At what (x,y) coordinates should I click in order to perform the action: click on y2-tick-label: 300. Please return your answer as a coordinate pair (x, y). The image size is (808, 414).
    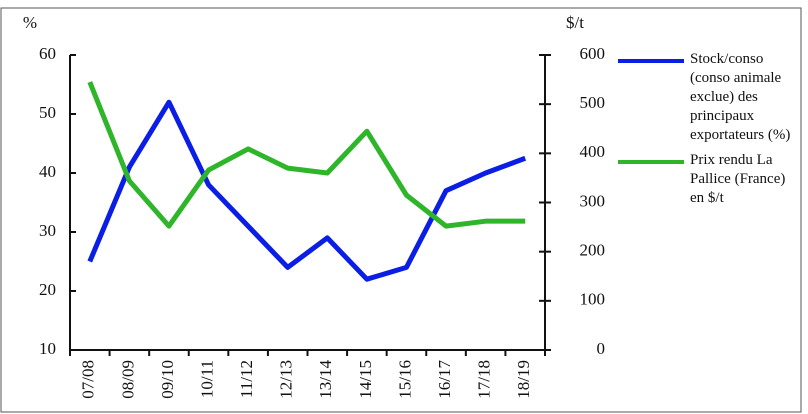
    Looking at the image, I should click on (593, 200).